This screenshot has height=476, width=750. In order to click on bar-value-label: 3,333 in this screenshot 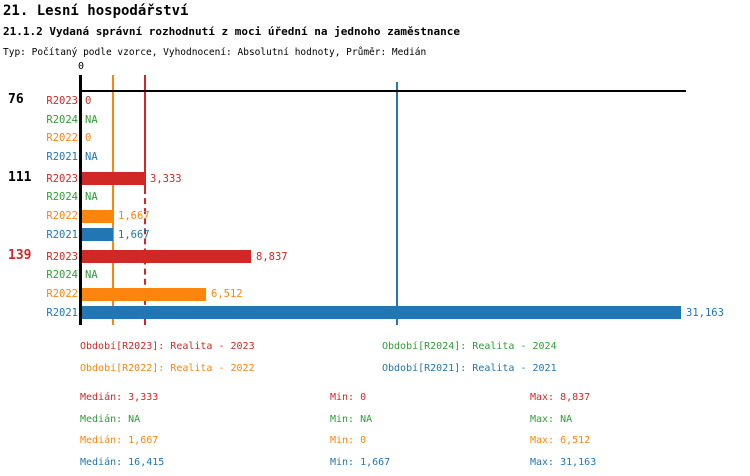, I will do `click(166, 178)`.